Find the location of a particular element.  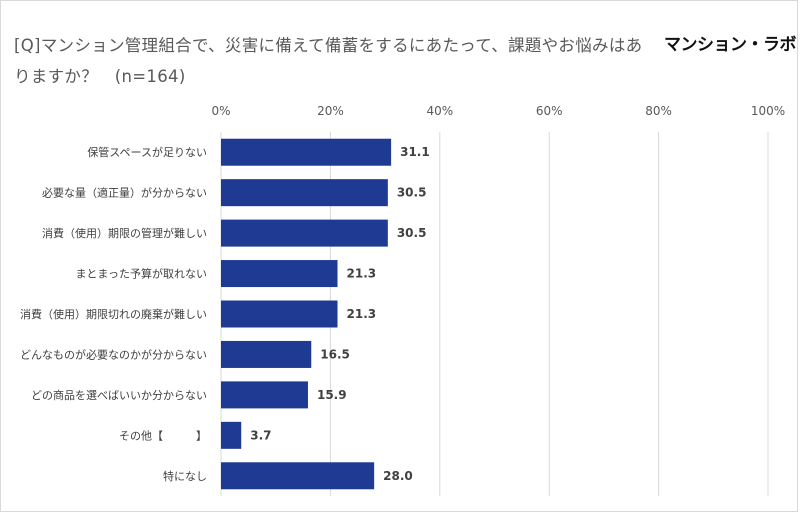

x-tick-label: 100% is located at coordinates (768, 111).